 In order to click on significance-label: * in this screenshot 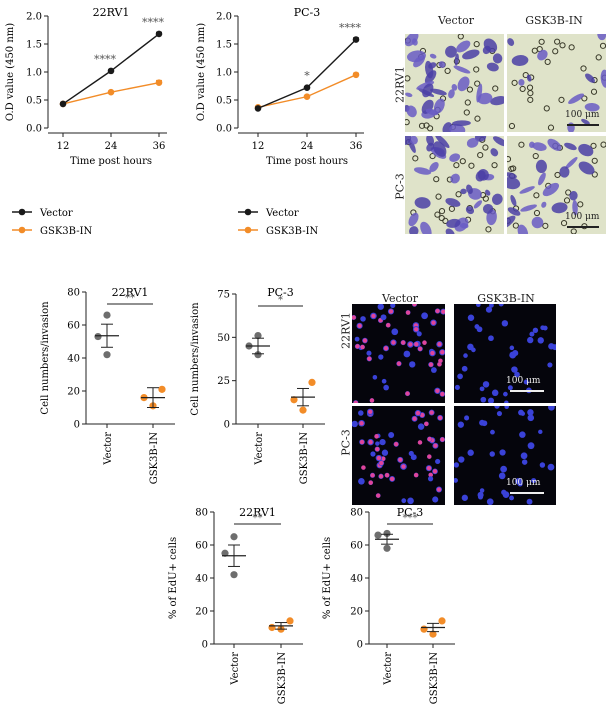, I will do `click(280, 300)`.